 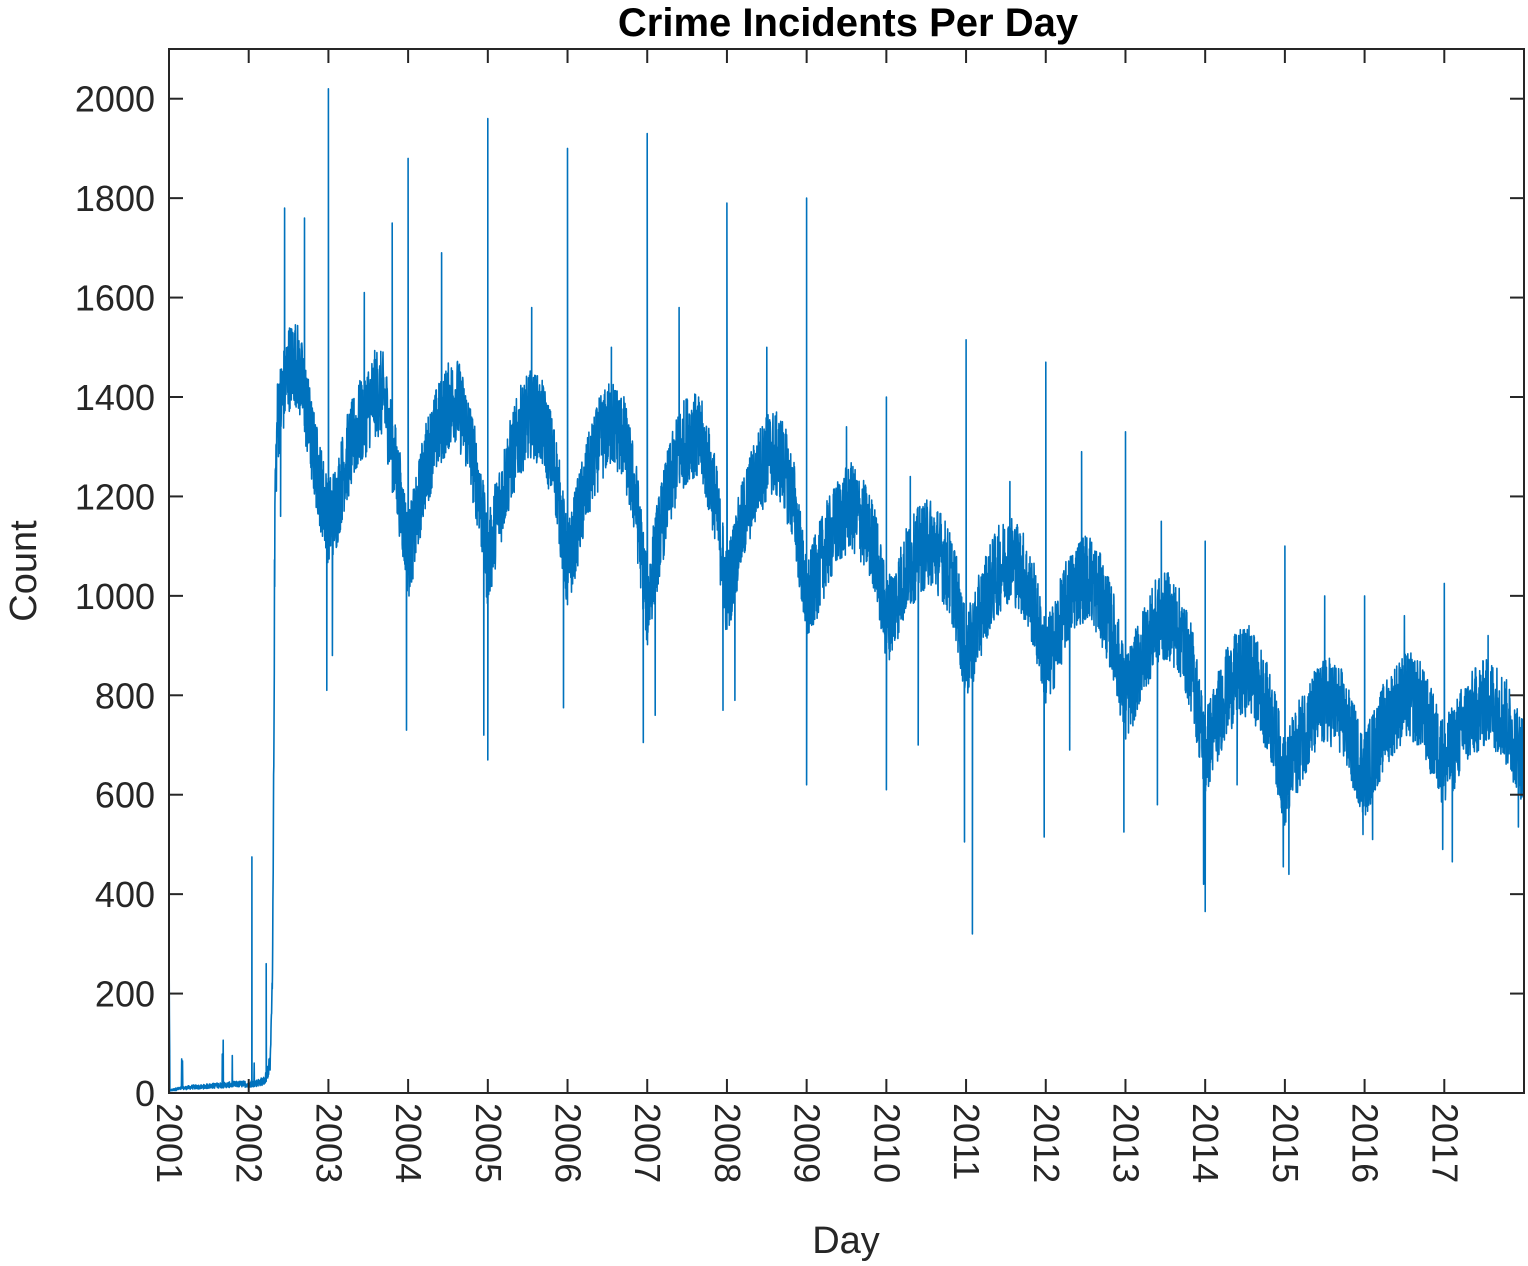 I want to click on y-tick-label: 2000, so click(x=115, y=99).